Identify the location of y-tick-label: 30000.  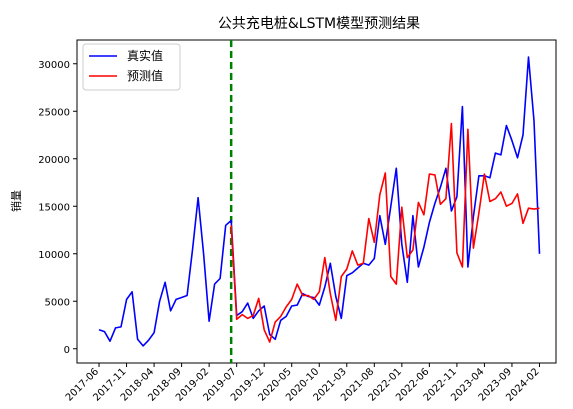
(54, 65).